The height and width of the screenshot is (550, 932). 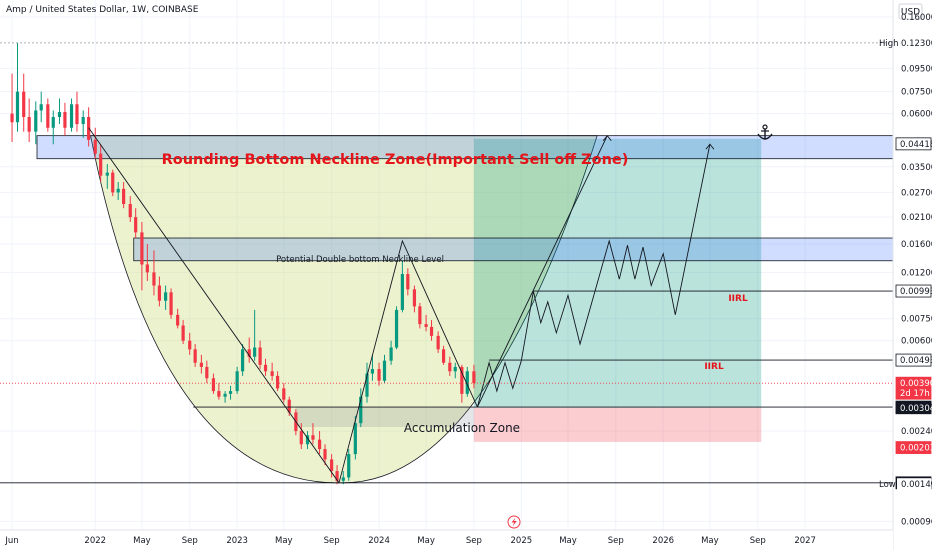 What do you see at coordinates (499, 384) in the screenshot?
I see `zigzag-low` at bounding box center [499, 384].